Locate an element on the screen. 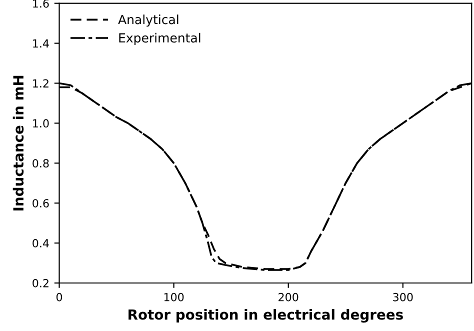 The height and width of the screenshot is (331, 474). y-tick-label: 0.4 is located at coordinates (40, 243).